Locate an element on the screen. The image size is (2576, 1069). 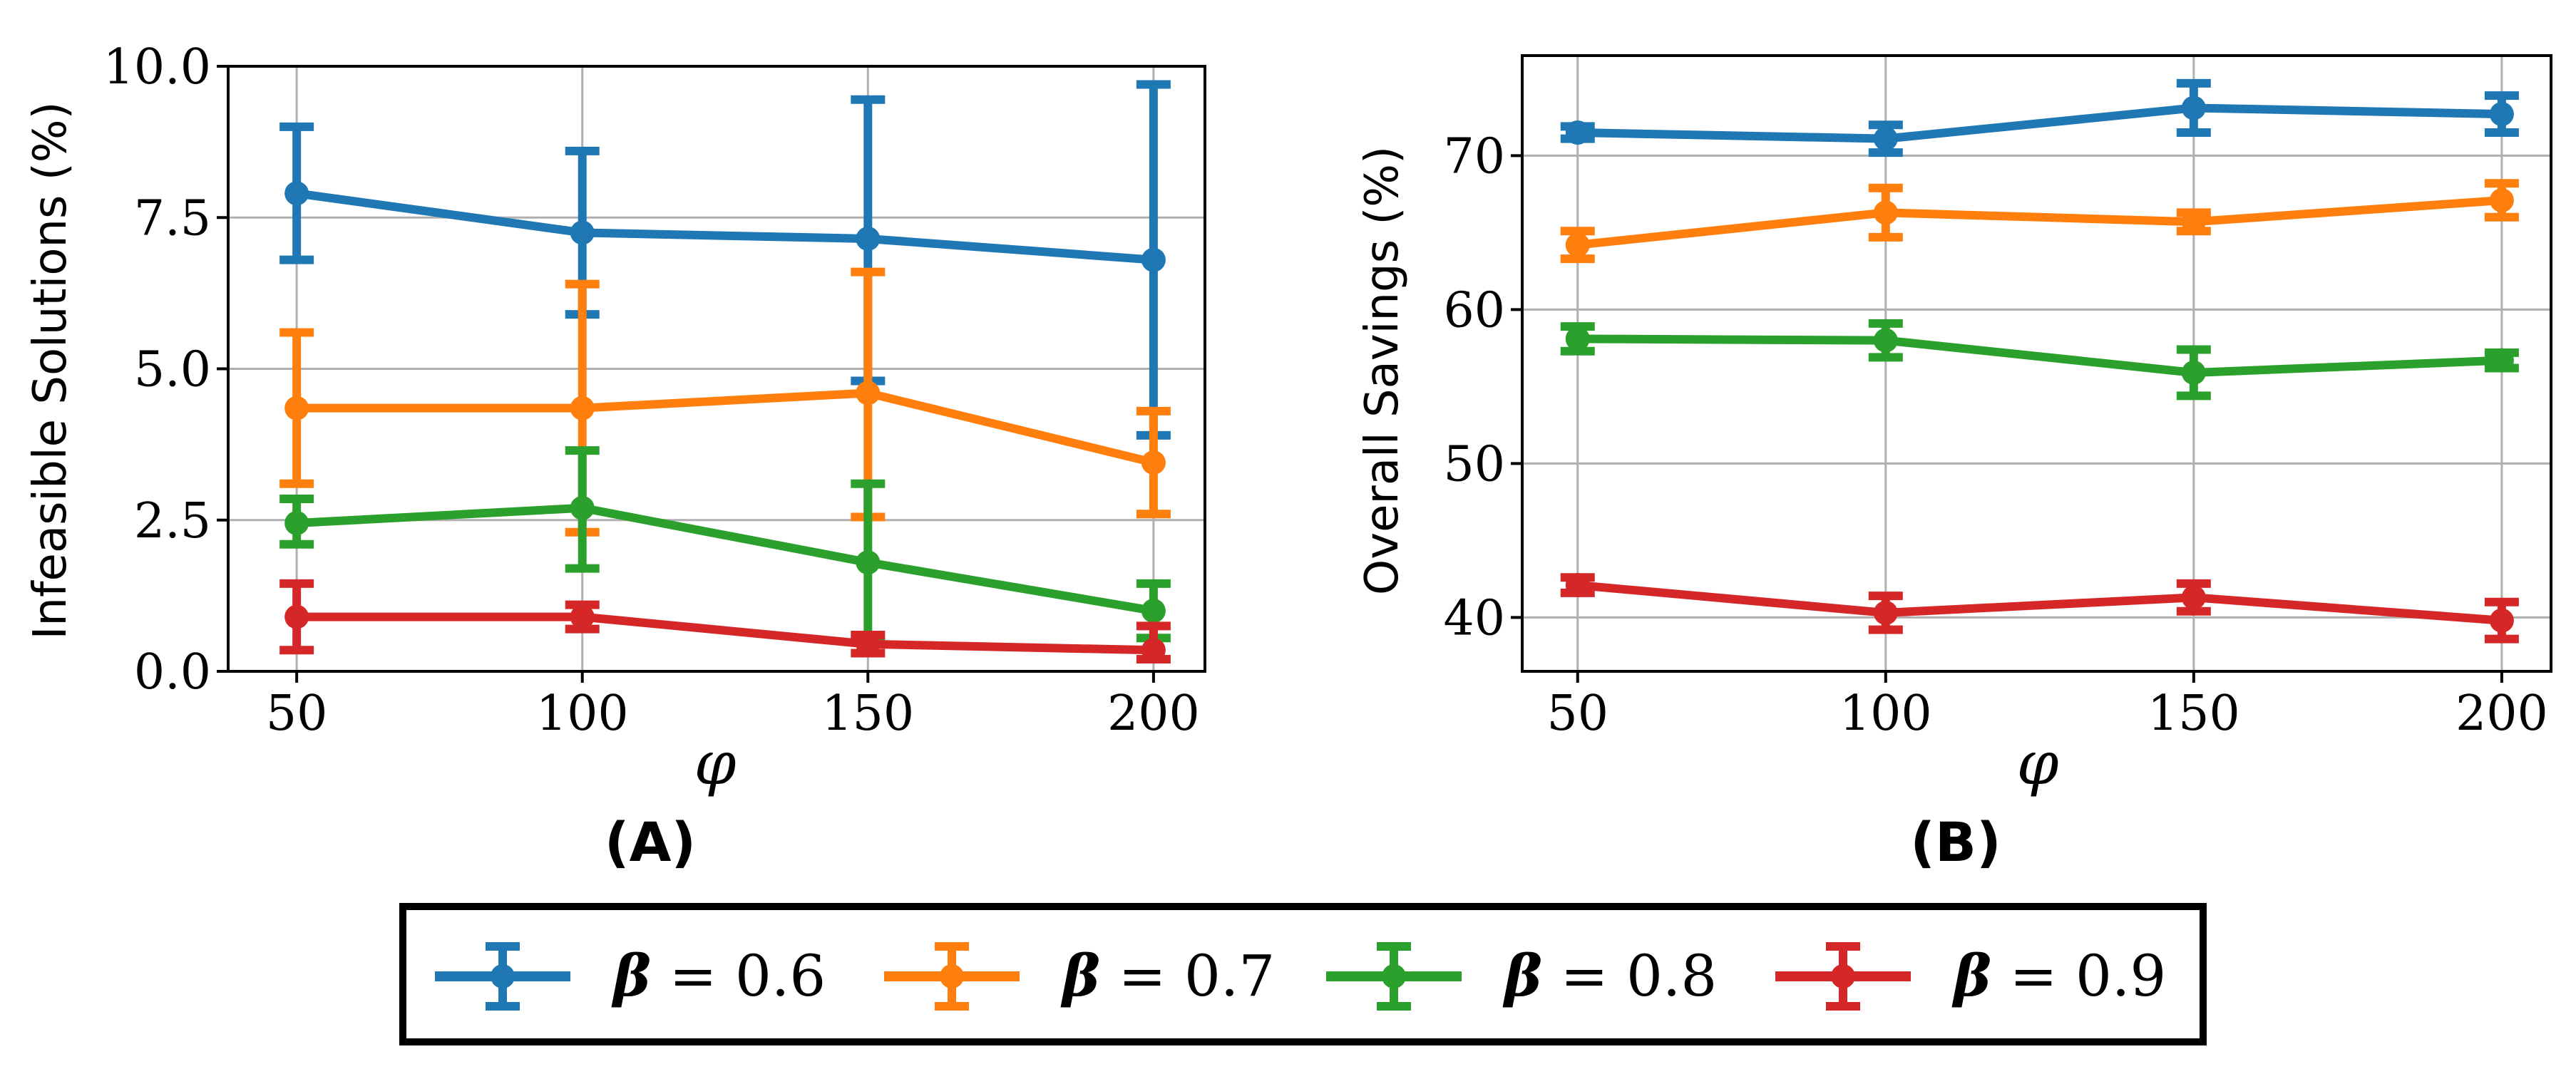
legend-label-1: β = 0.7 is located at coordinates (1167, 976).